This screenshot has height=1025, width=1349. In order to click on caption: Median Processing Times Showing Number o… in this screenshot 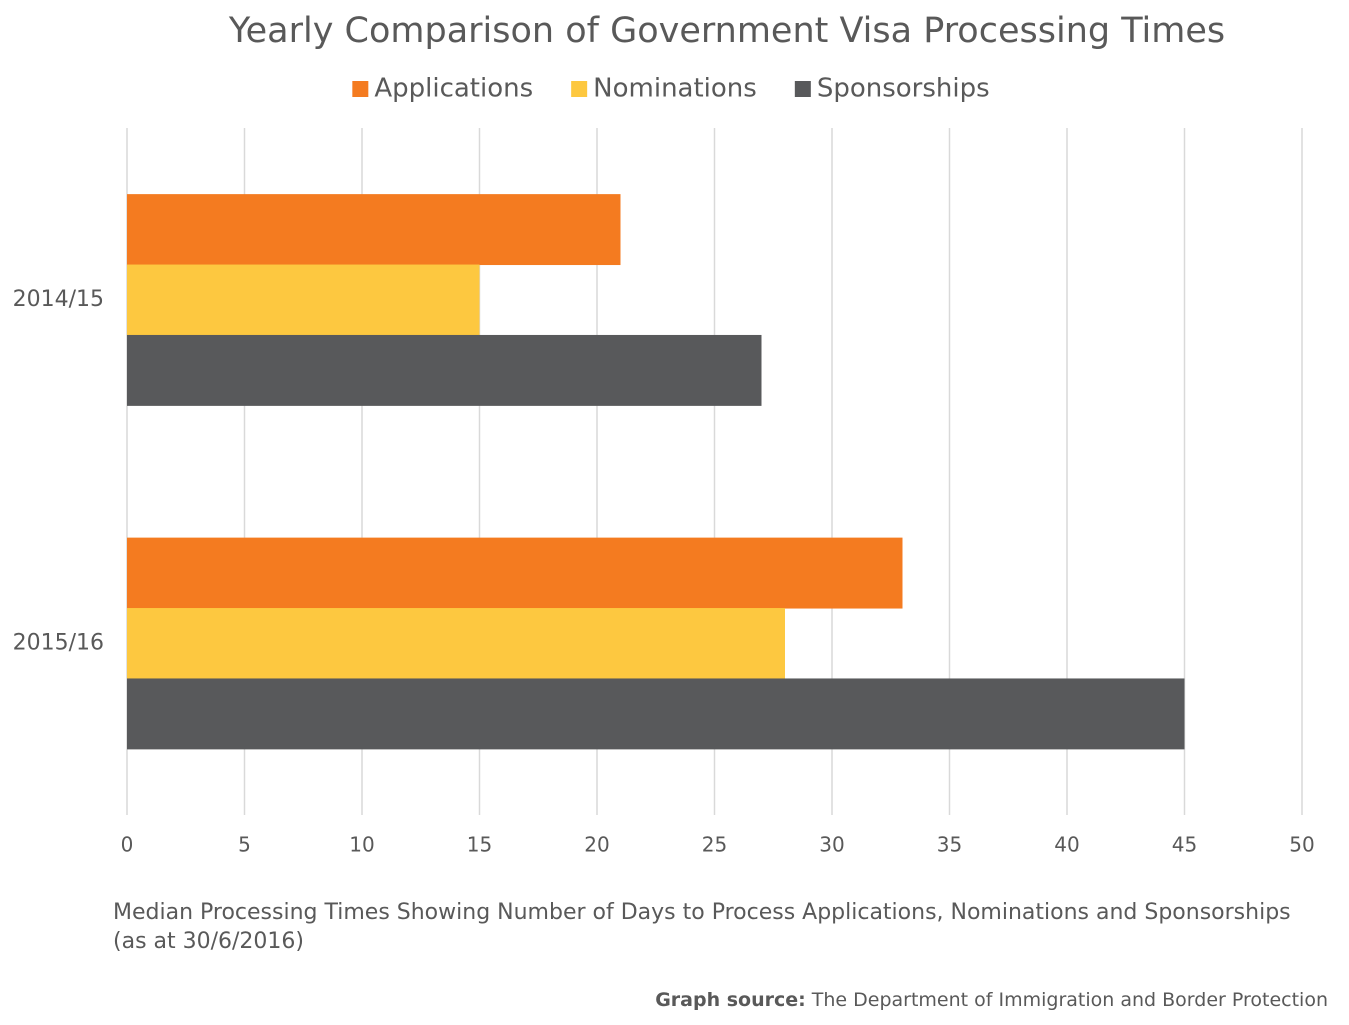, I will do `click(702, 912)`.